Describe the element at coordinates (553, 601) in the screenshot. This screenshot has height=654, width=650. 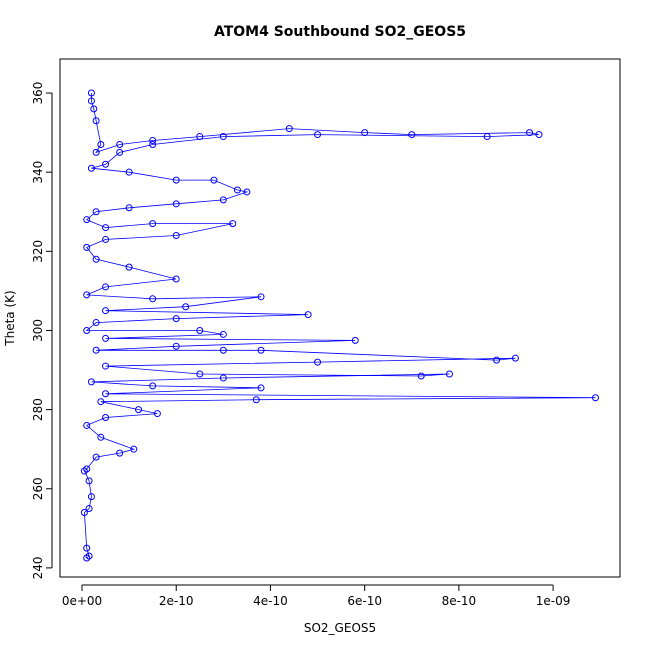
I see `x-tick-label: 1e-09` at that location.